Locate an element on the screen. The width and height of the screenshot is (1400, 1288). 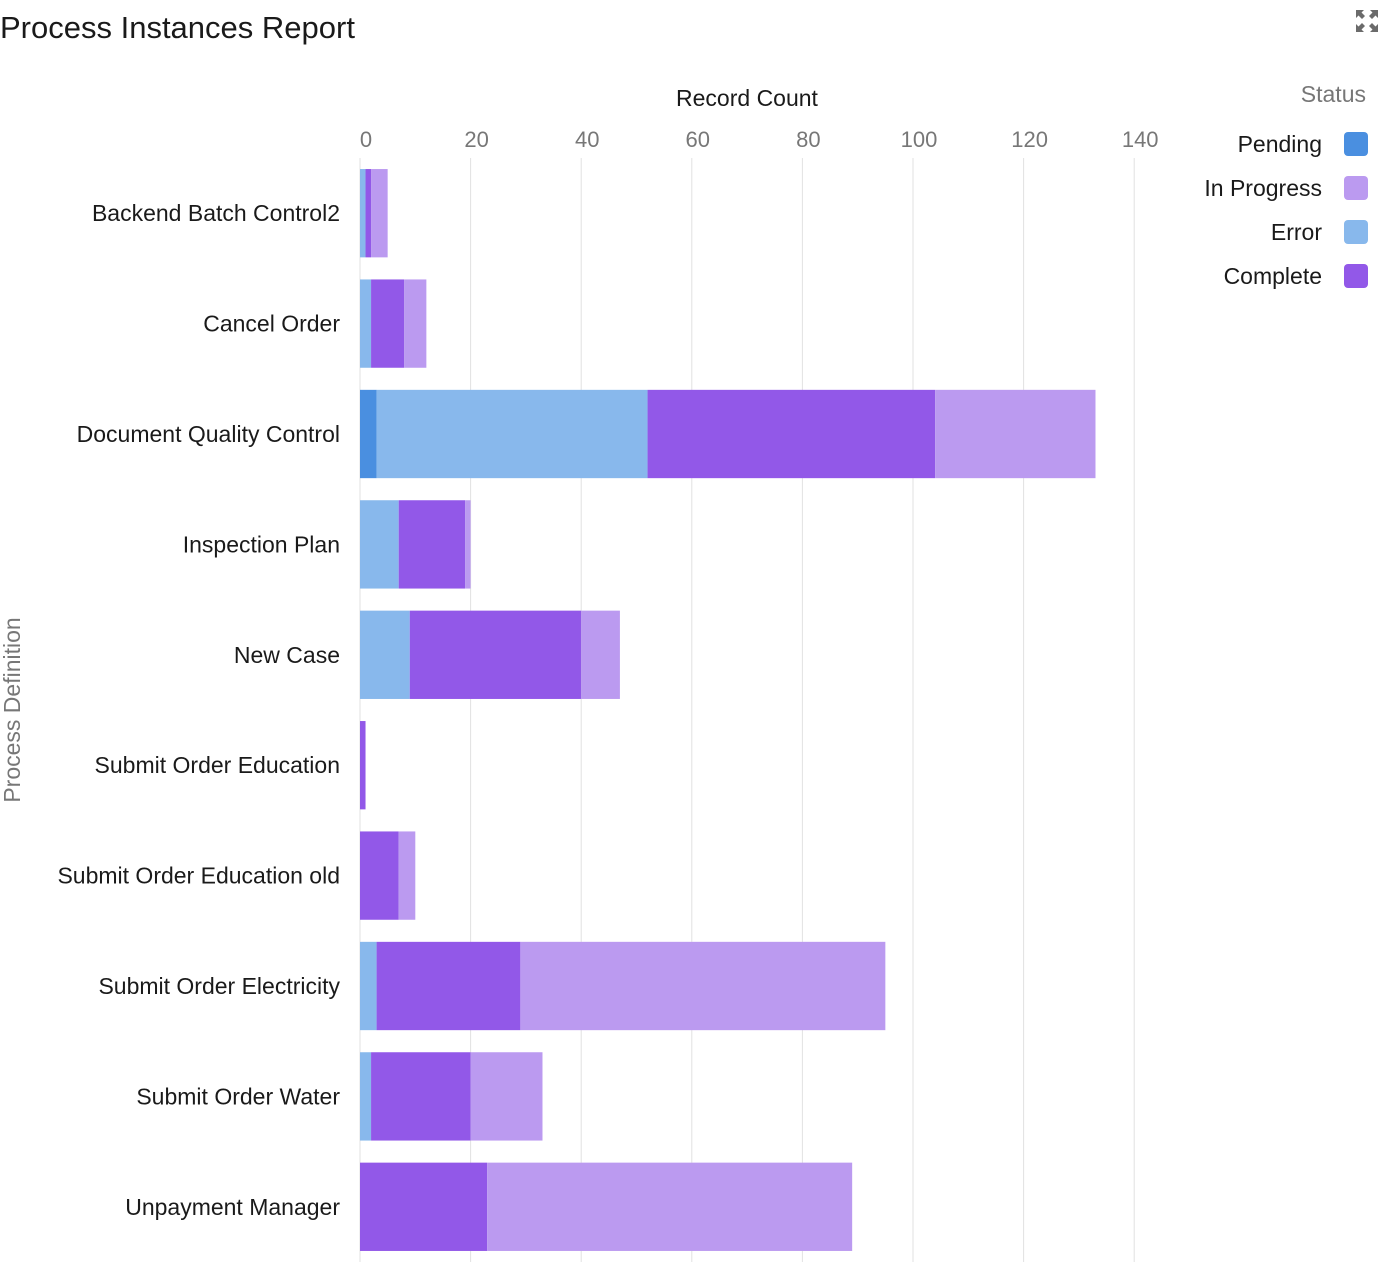
legend-entry-label: Complete is located at coordinates (1273, 276).